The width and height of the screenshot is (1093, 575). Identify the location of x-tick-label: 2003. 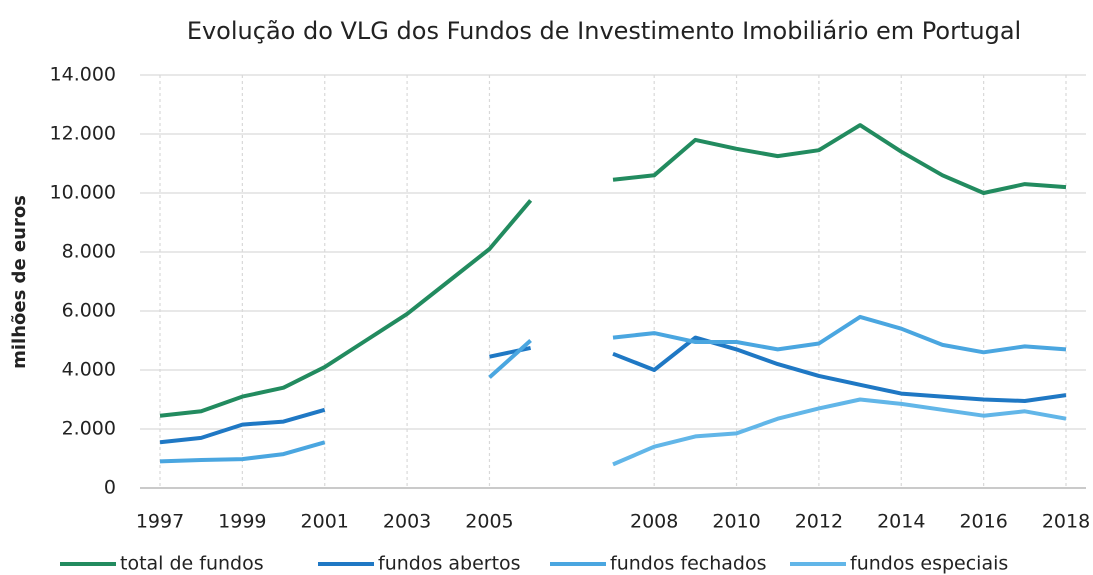
(407, 522).